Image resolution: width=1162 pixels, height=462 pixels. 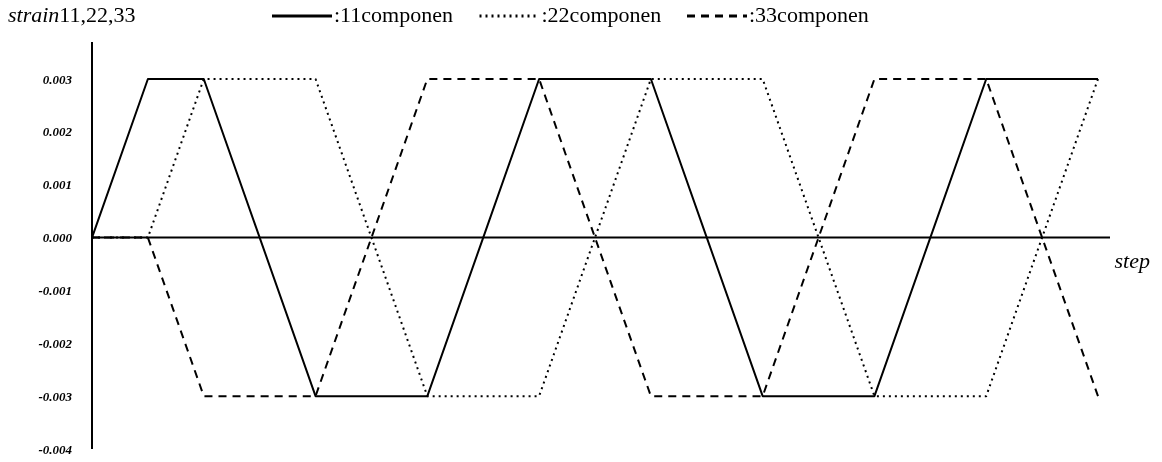 What do you see at coordinates (393, 14) in the screenshot?
I see `legend-label: :11componen` at bounding box center [393, 14].